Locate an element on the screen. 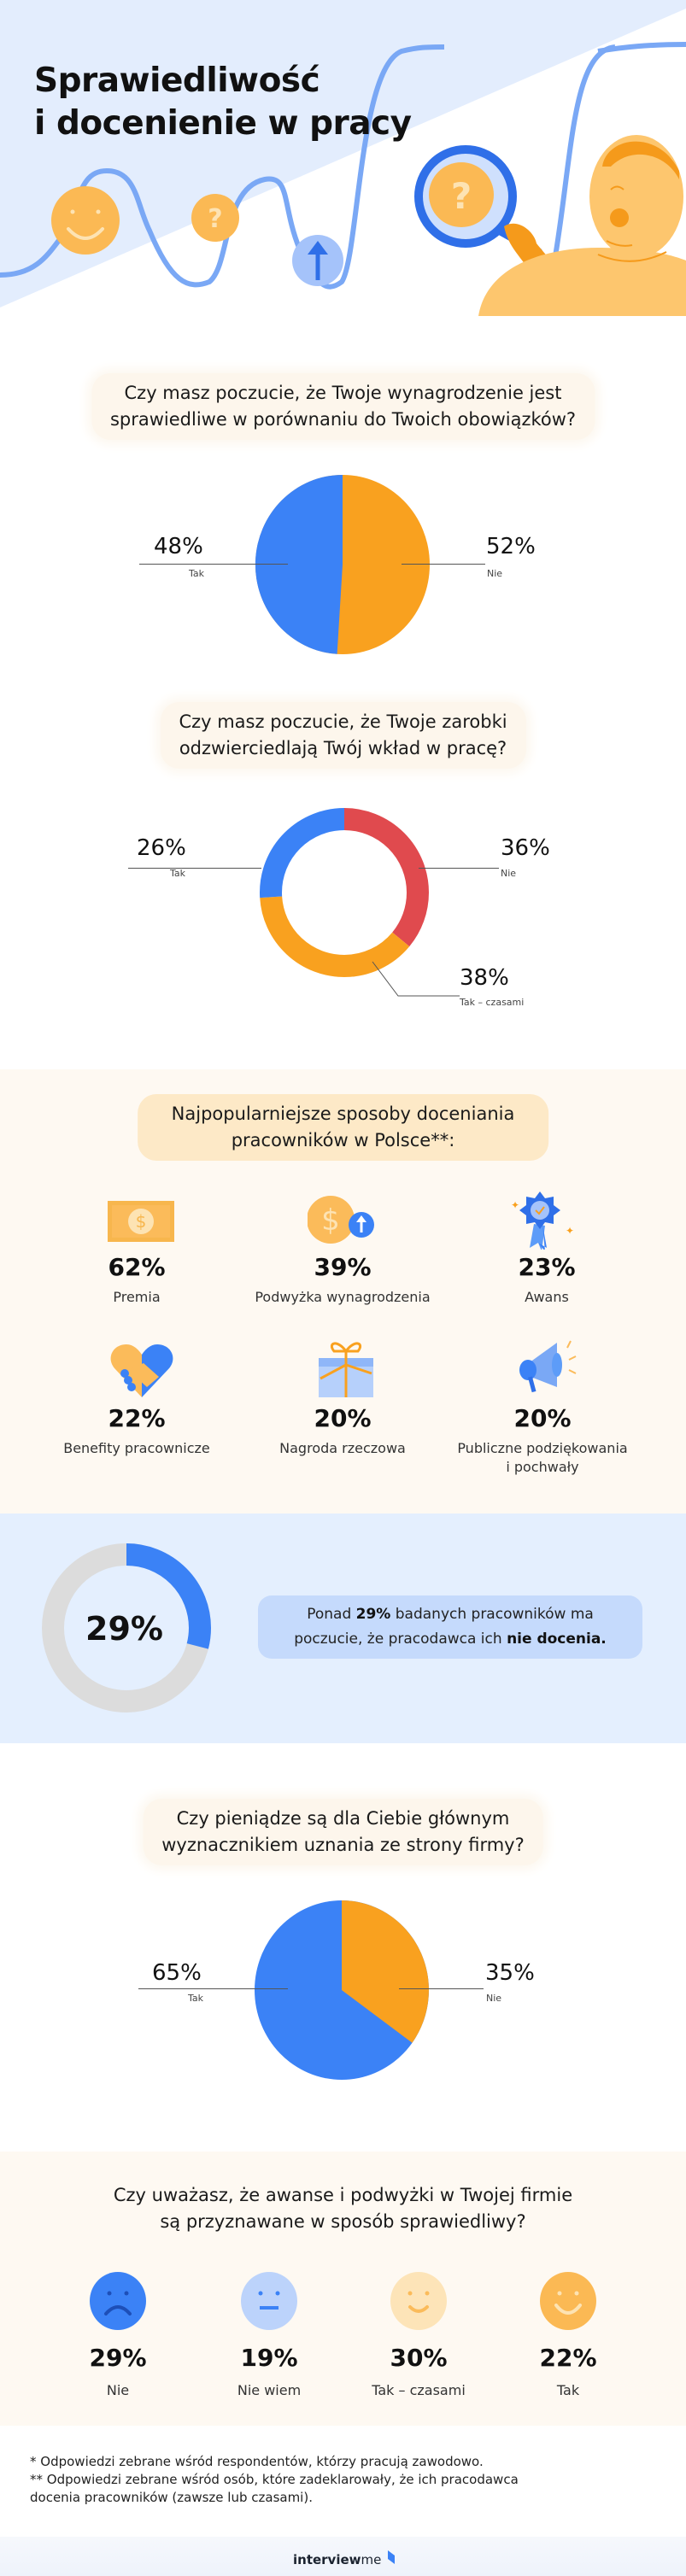 The height and width of the screenshot is (2576, 686). callout-text: poczucie, że pracodawca ich is located at coordinates (400, 1639).